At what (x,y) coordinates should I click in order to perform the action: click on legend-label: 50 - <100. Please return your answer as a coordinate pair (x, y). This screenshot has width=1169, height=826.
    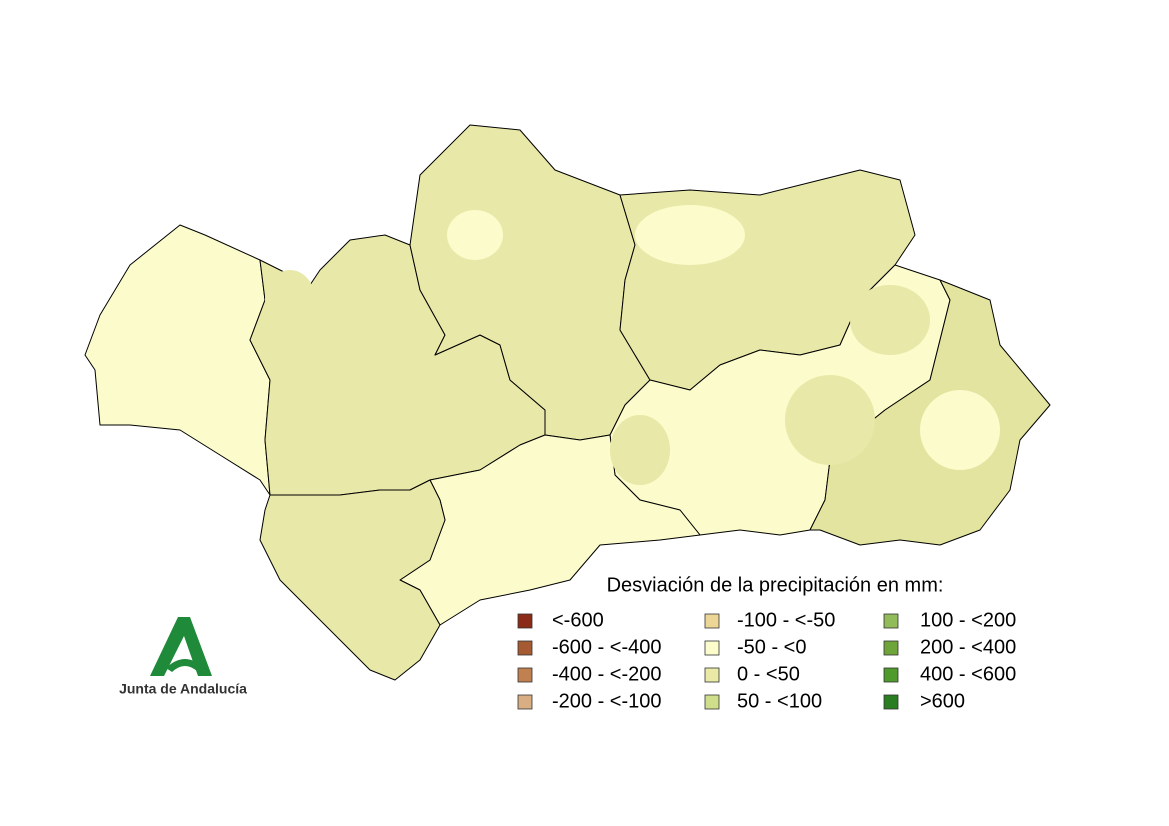
    Looking at the image, I should click on (779, 701).